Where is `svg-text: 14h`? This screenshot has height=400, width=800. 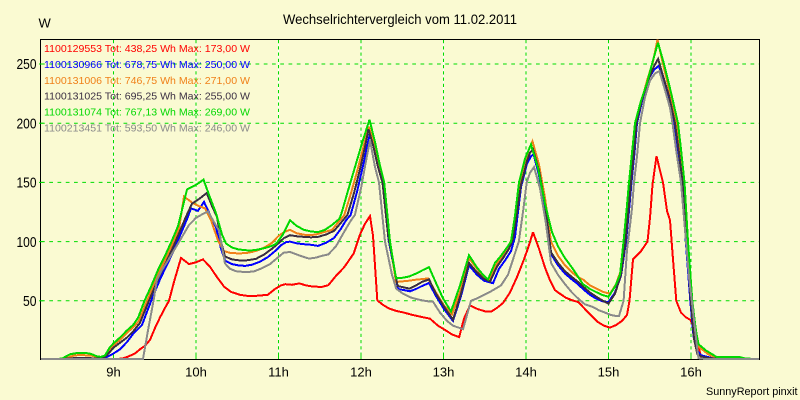
svg-text: 14h is located at coordinates (526, 372).